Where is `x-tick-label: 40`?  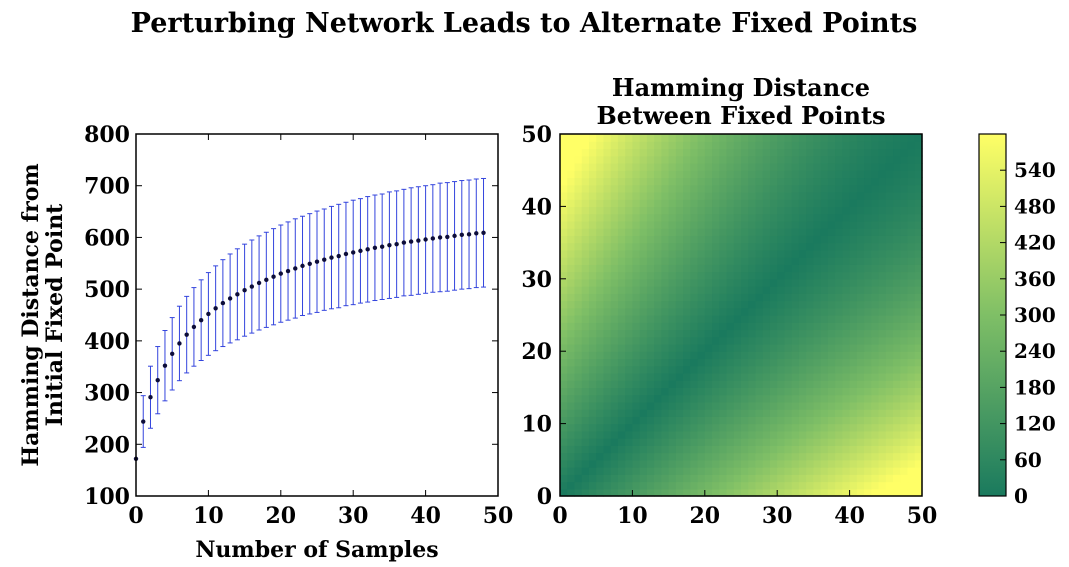 x-tick-label: 40 is located at coordinates (425, 516).